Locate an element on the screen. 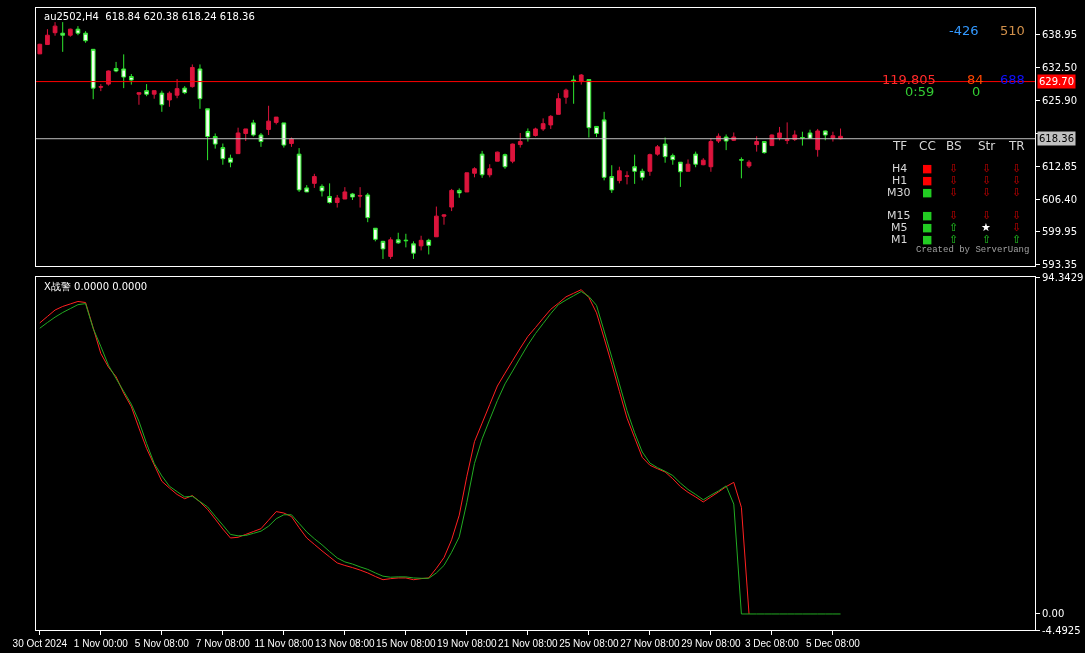 The height and width of the screenshot is (653, 1085). annotation: TF is located at coordinates (900, 146).